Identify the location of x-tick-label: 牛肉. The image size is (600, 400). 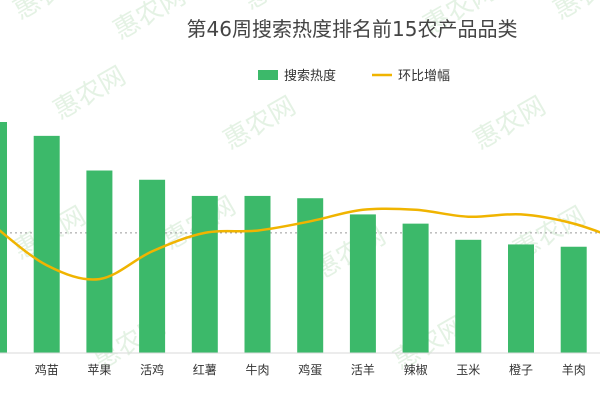
(257, 369).